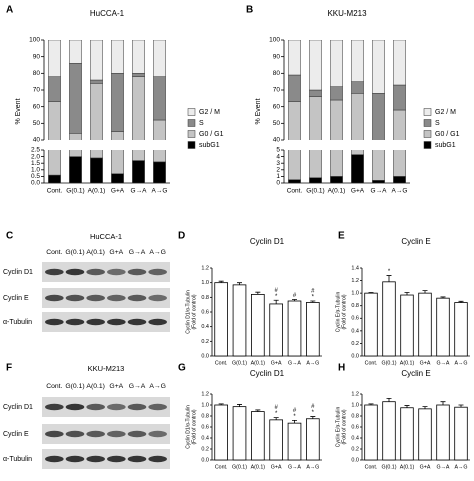 This screenshot has height=481, width=474. I want to click on lane-label: G(0.1), so click(74, 386).